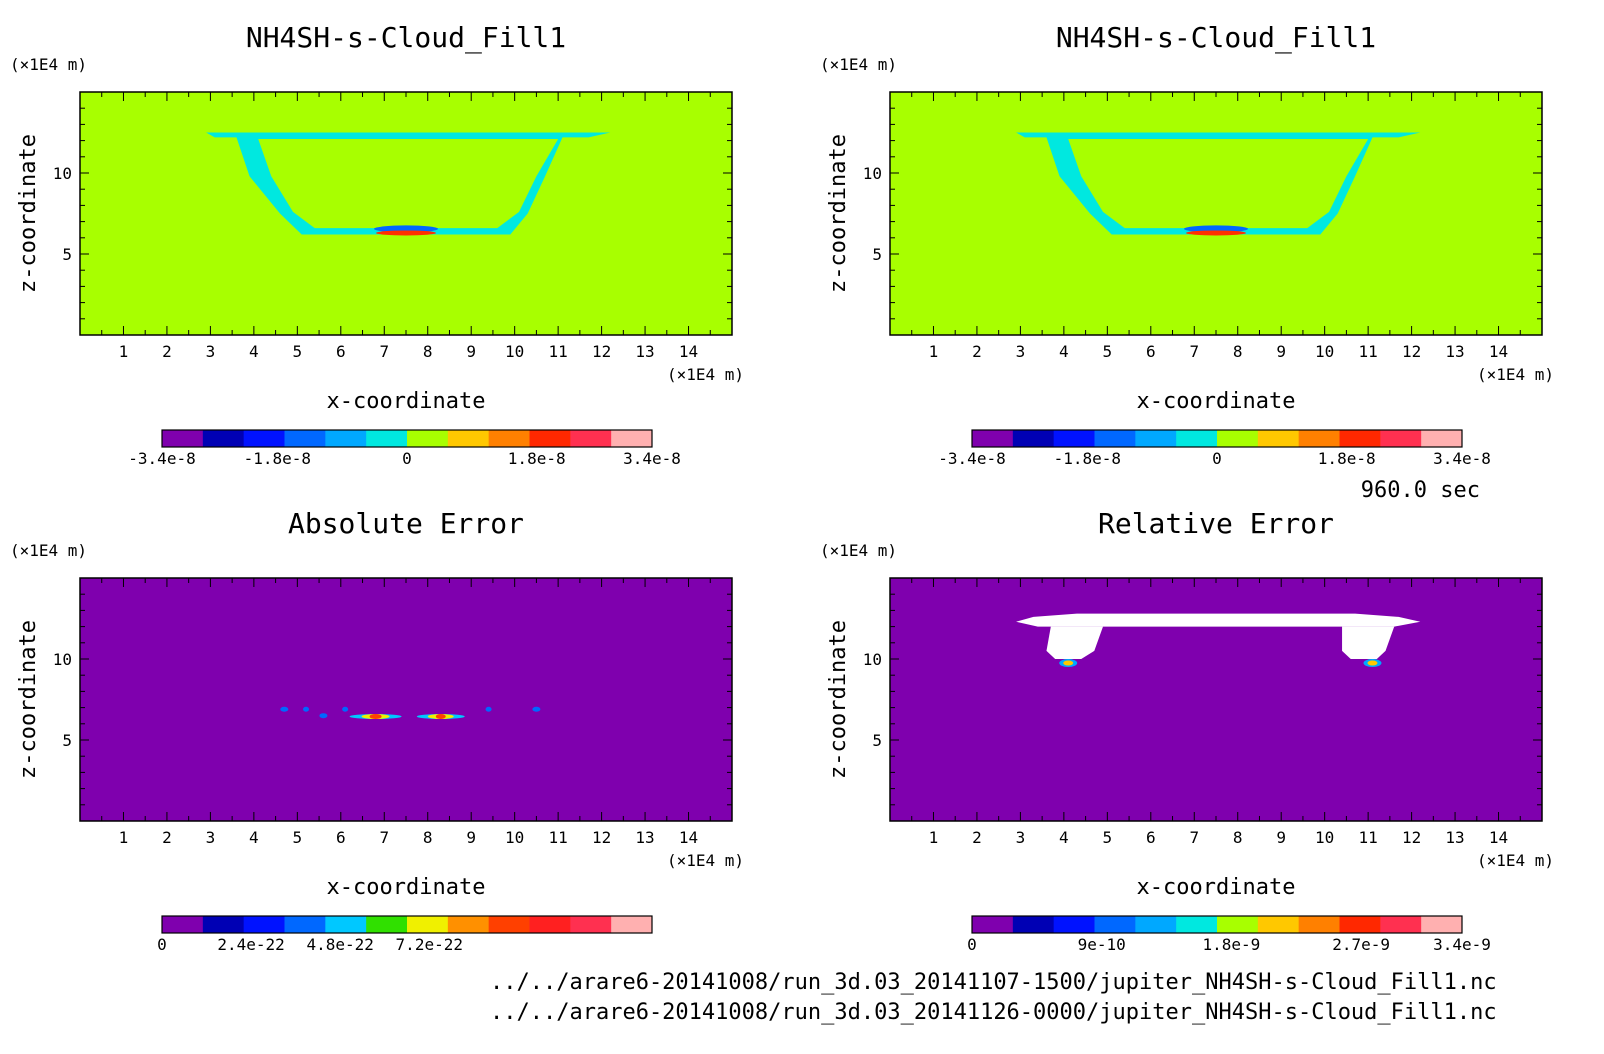 This screenshot has width=1604, height=1054. I want to click on colorbar-tick-label: 9e-10, so click(1102, 944).